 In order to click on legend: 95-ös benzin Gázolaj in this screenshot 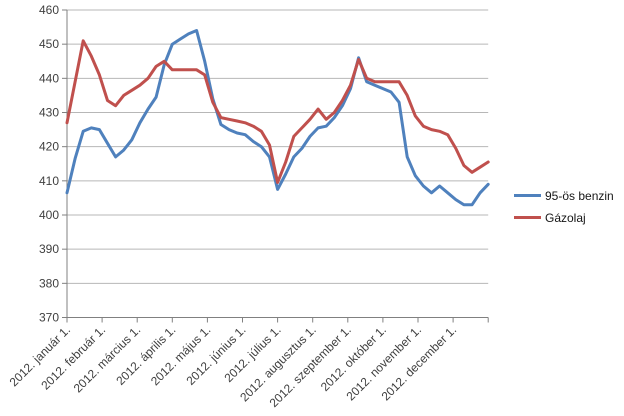, I will do `click(564, 206)`.